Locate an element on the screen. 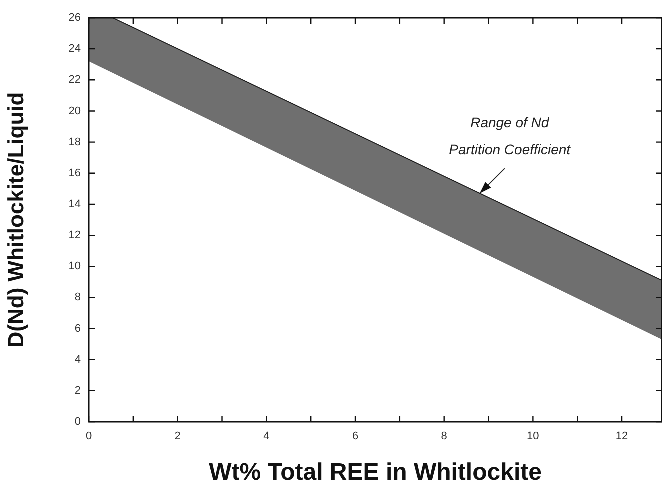 Image resolution: width=662 pixels, height=492 pixels. y-tick-label: 6 is located at coordinates (77, 328).